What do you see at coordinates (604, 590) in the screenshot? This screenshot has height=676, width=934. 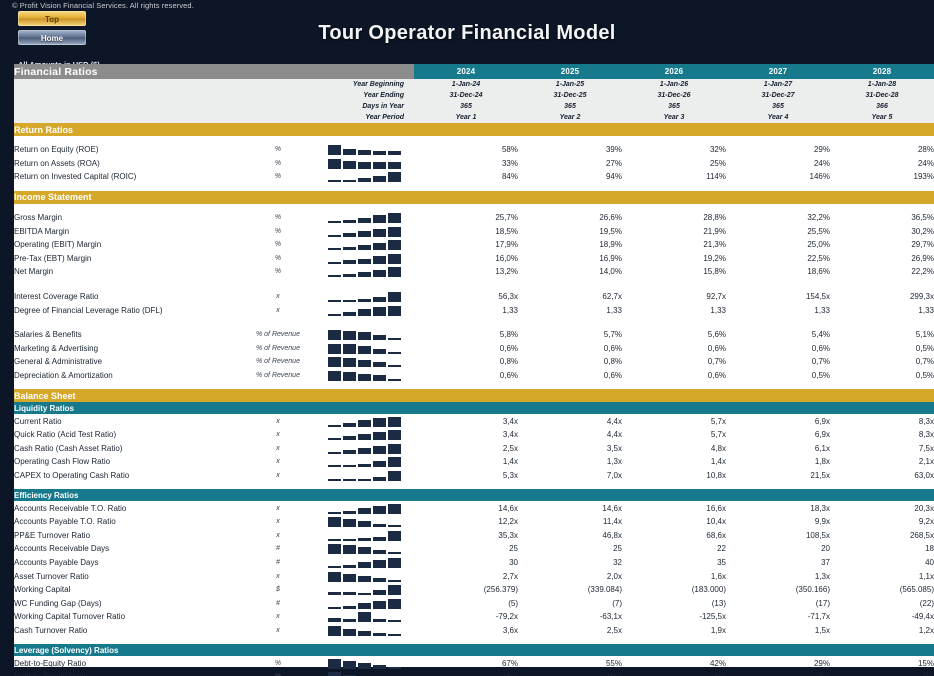 I see `row-value: (339.084)` at bounding box center [604, 590].